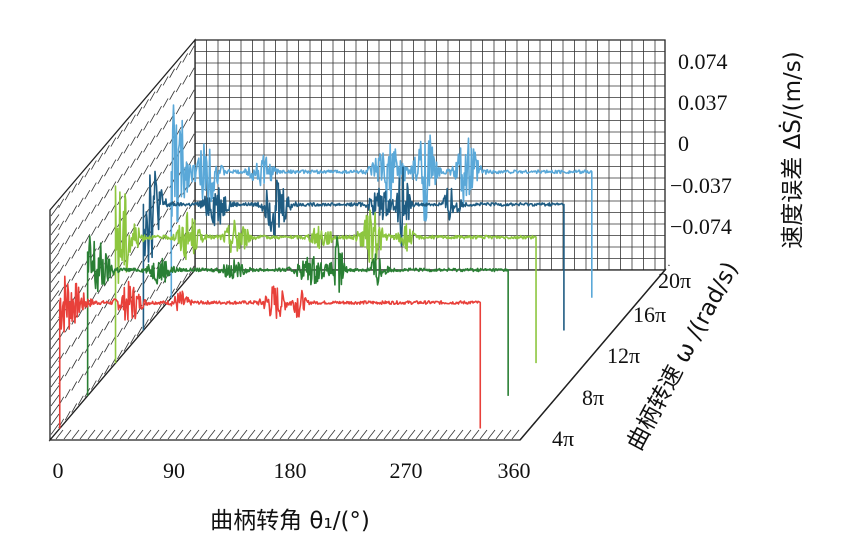 Image resolution: width=868 pixels, height=546 pixels. What do you see at coordinates (297, 315) in the screenshot?
I see `series-line-8π` at bounding box center [297, 315].